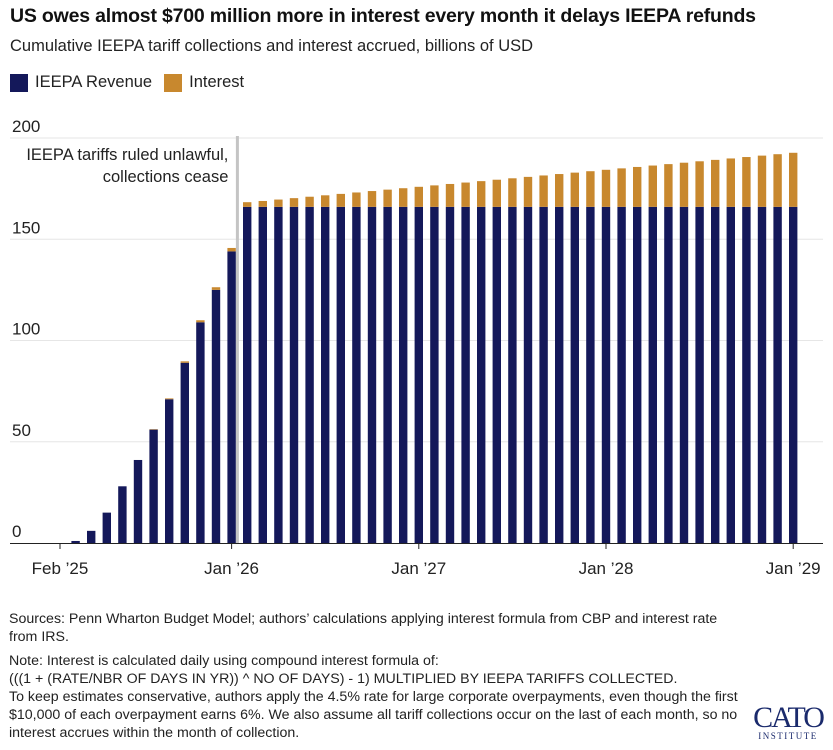  Describe the element at coordinates (418, 568) in the screenshot. I see `x-tick-label: Jan ’27` at that location.